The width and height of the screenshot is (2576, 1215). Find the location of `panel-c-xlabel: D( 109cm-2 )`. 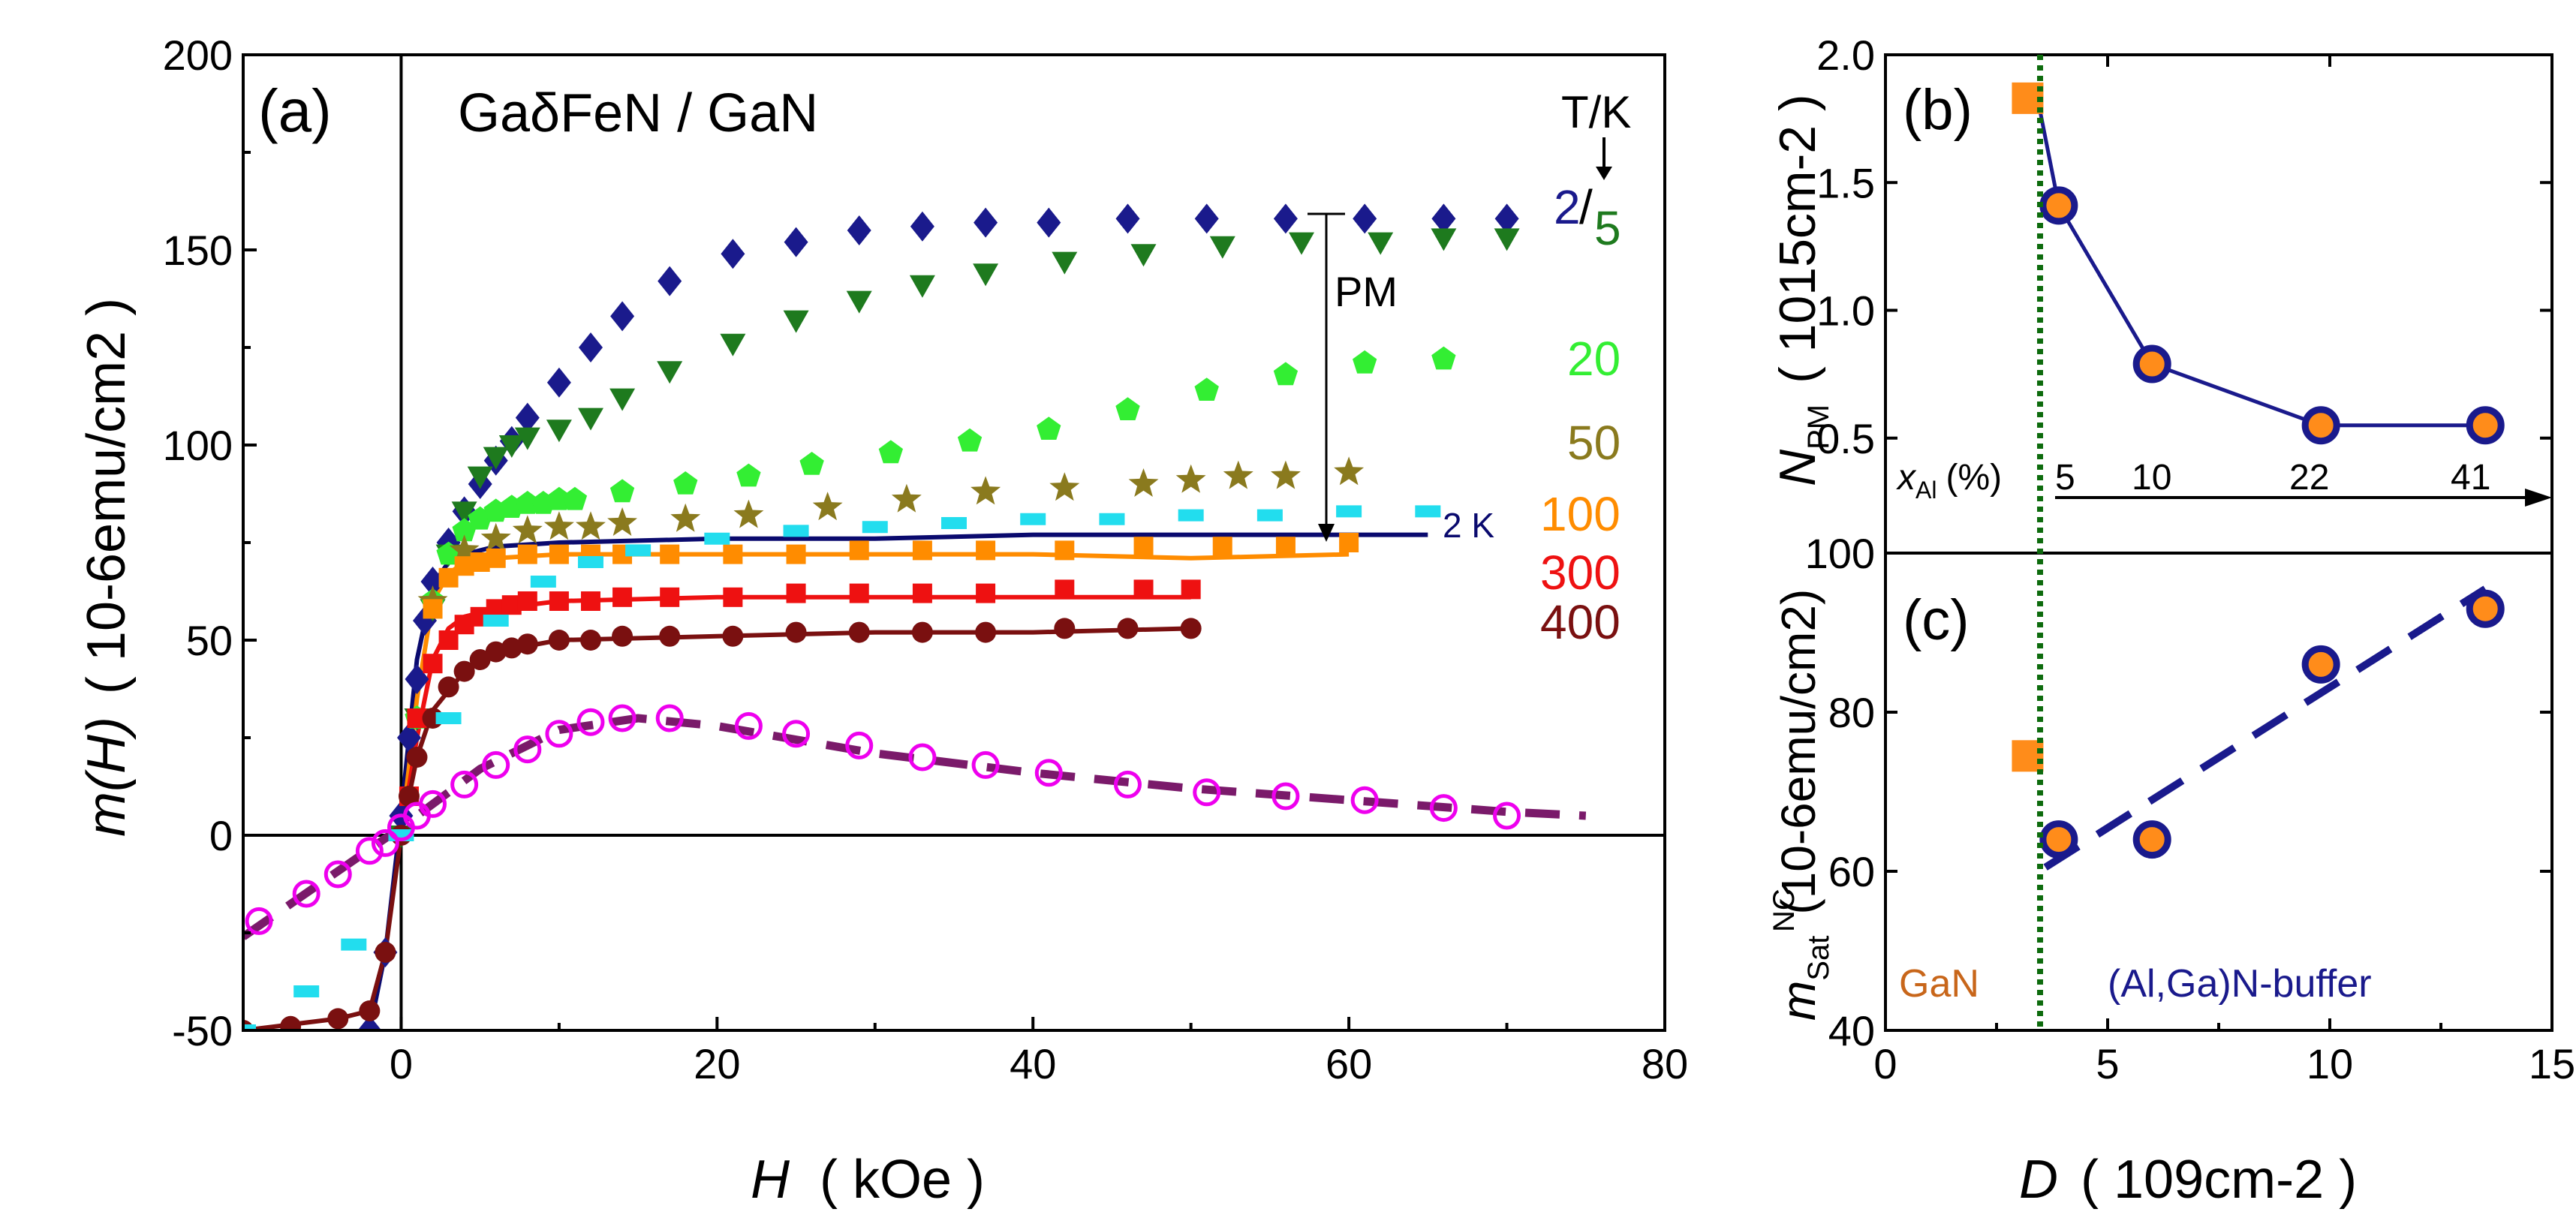

panel-c-xlabel: D( 109cm-2 ) is located at coordinates (2188, 1180).